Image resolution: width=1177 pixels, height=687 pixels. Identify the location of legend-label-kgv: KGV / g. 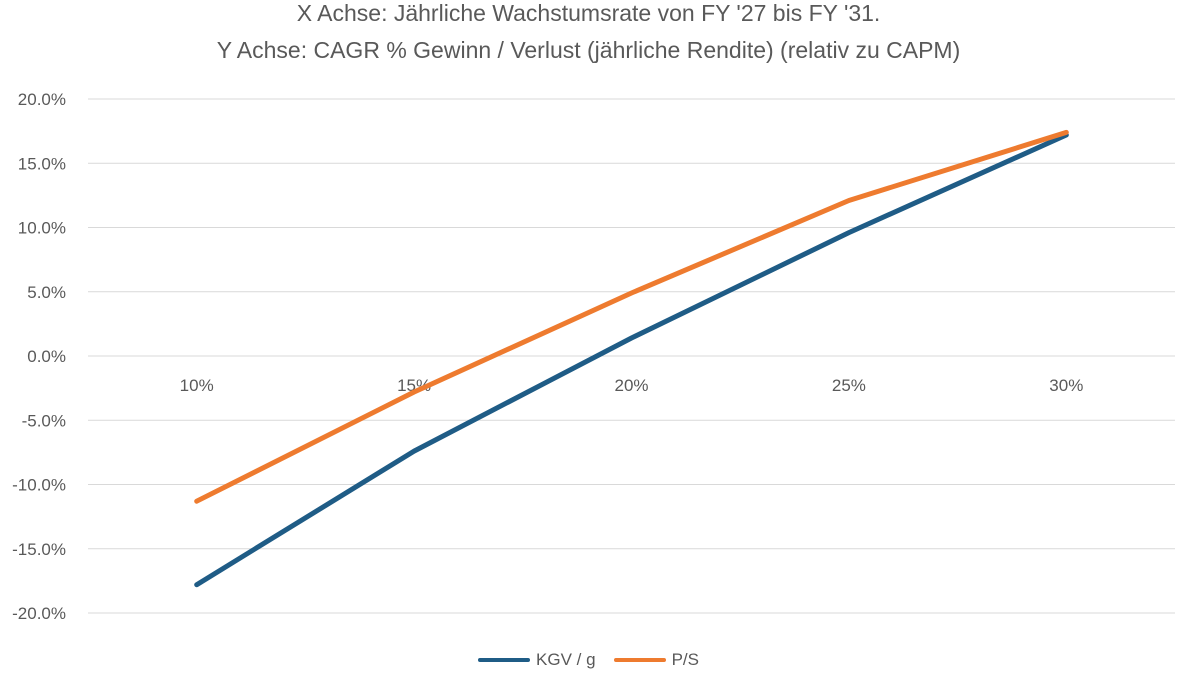
(566, 659).